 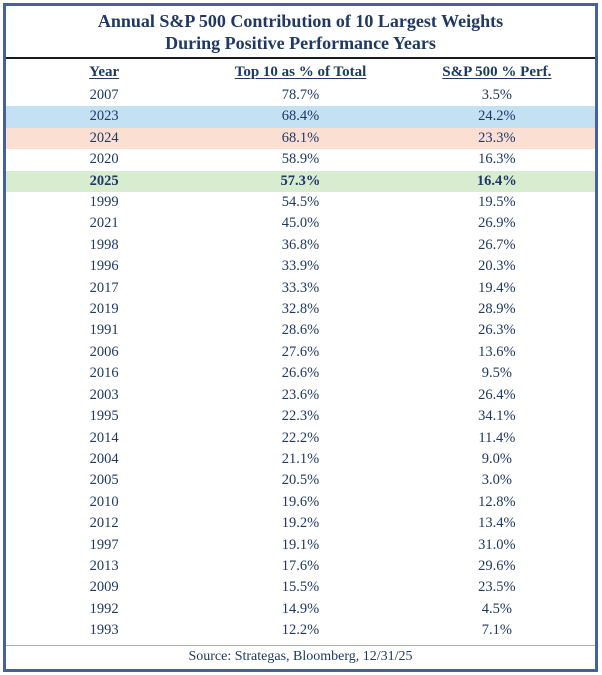 I want to click on table-cell-top10: 20.5%, so click(x=300, y=480).